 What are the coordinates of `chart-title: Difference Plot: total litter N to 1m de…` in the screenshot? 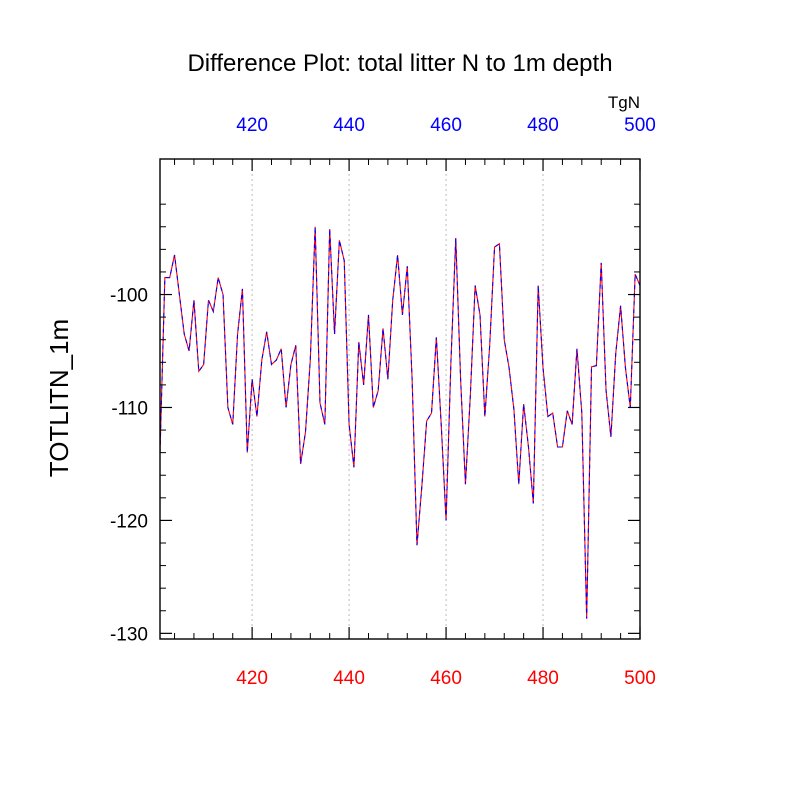 It's located at (399, 63).